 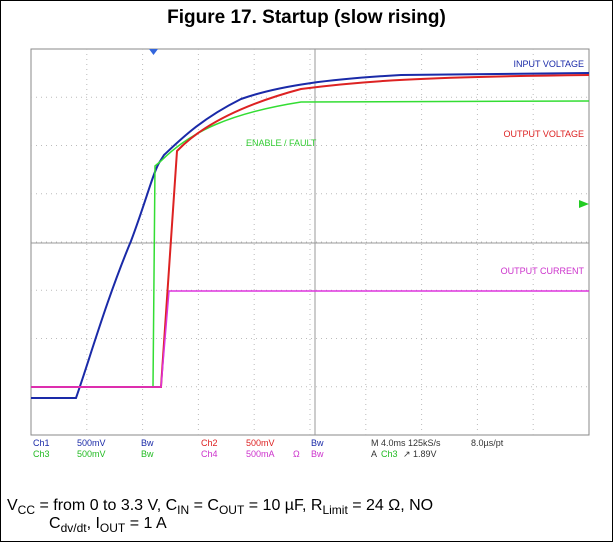 What do you see at coordinates (153, 52) in the screenshot?
I see `trigger-marker` at bounding box center [153, 52].